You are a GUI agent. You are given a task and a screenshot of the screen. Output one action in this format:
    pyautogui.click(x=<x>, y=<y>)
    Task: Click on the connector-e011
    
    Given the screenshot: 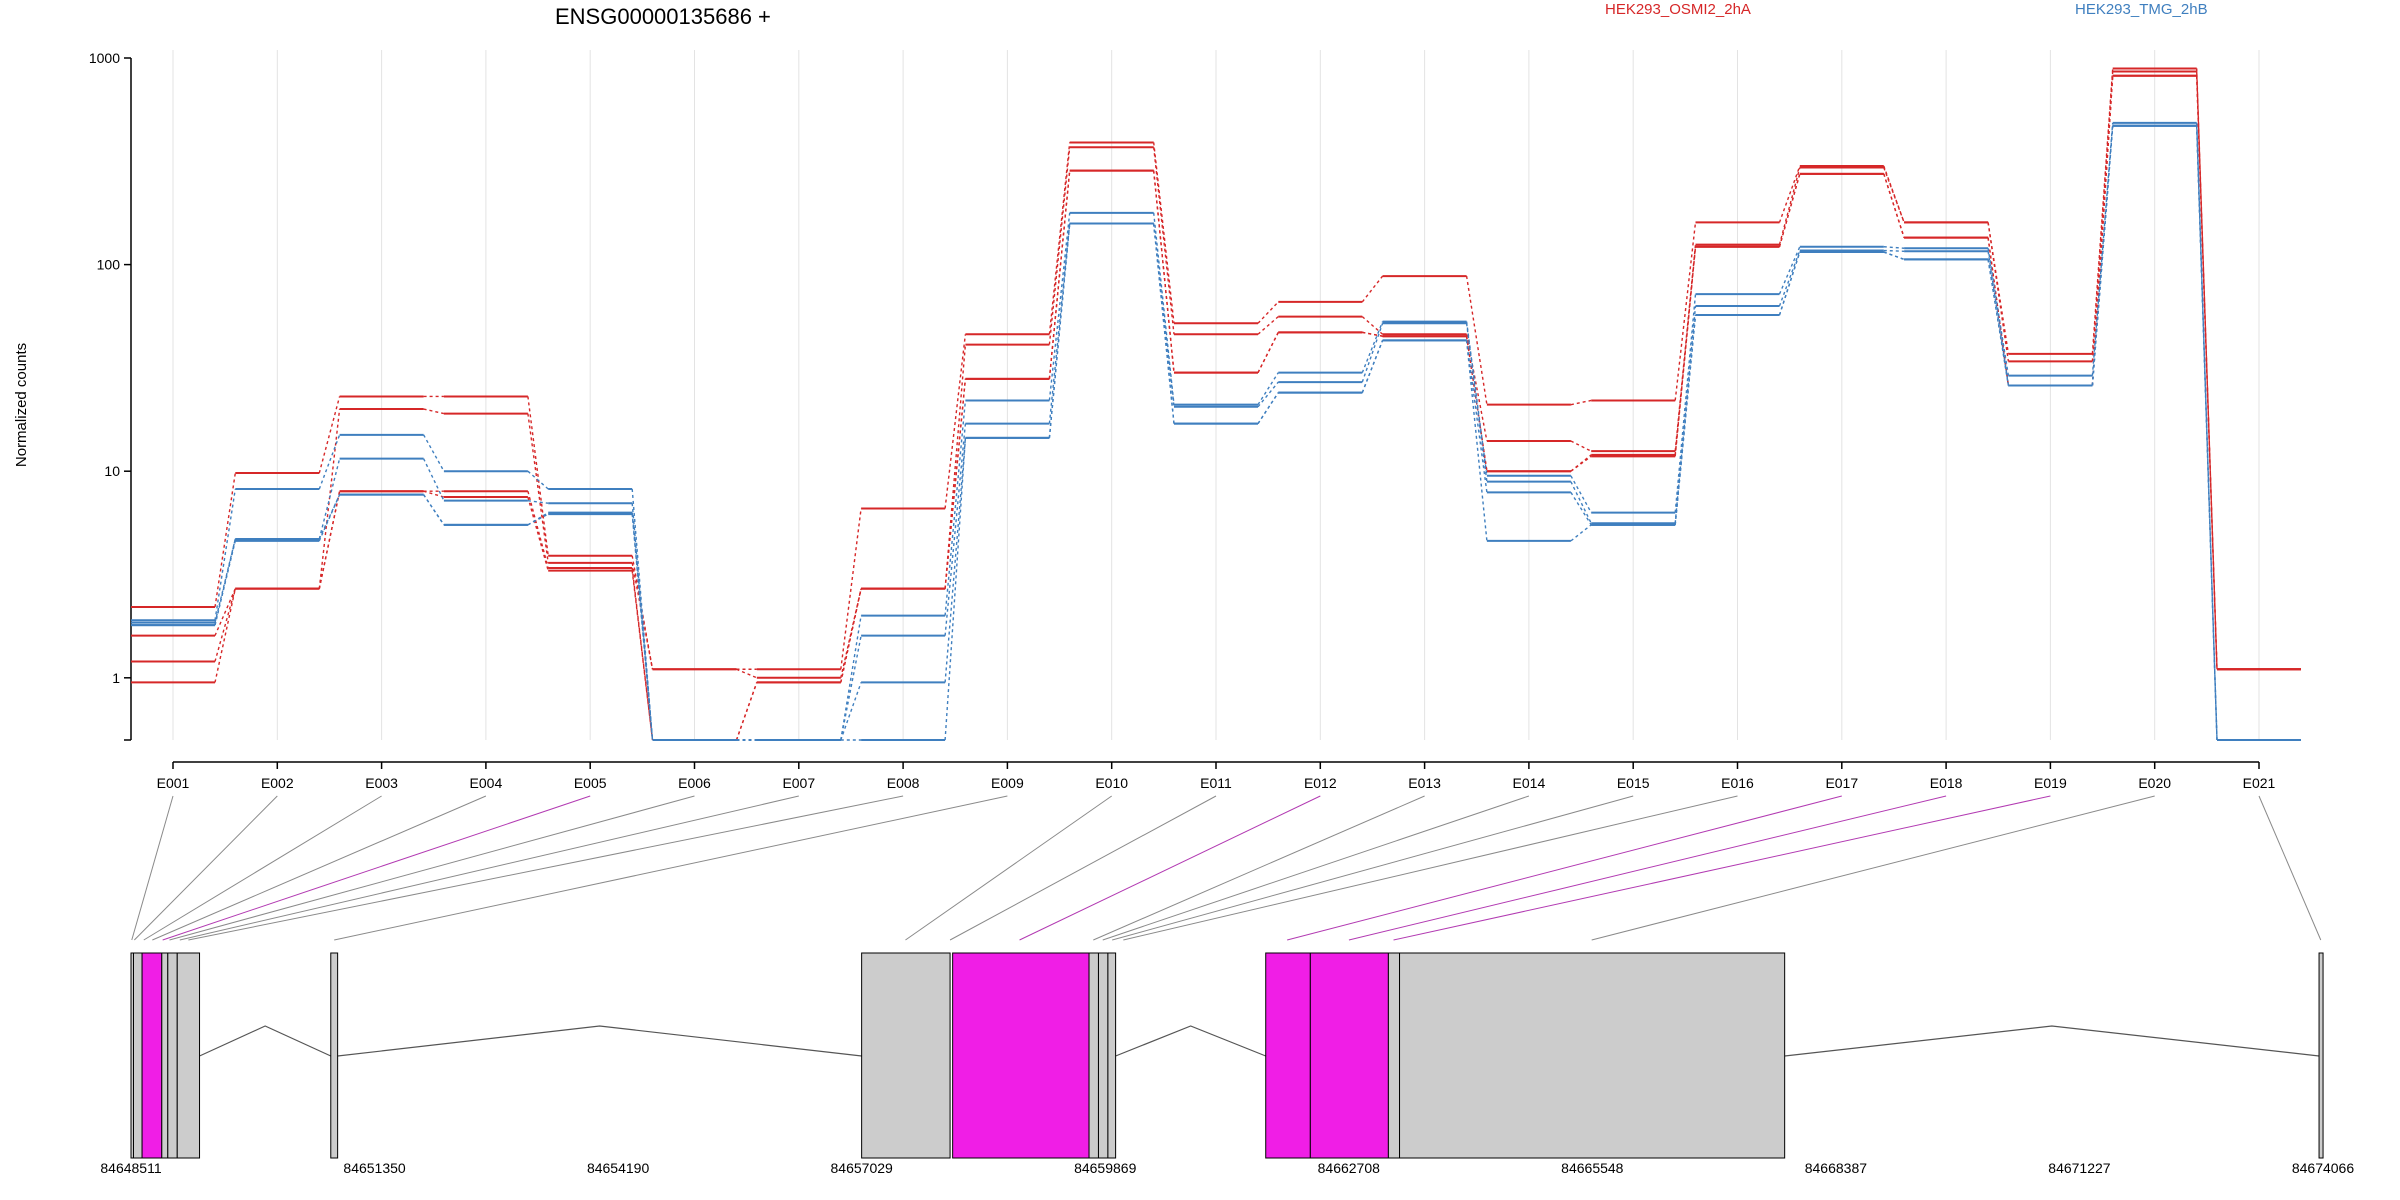 What is the action you would take?
    pyautogui.click(x=1083, y=868)
    